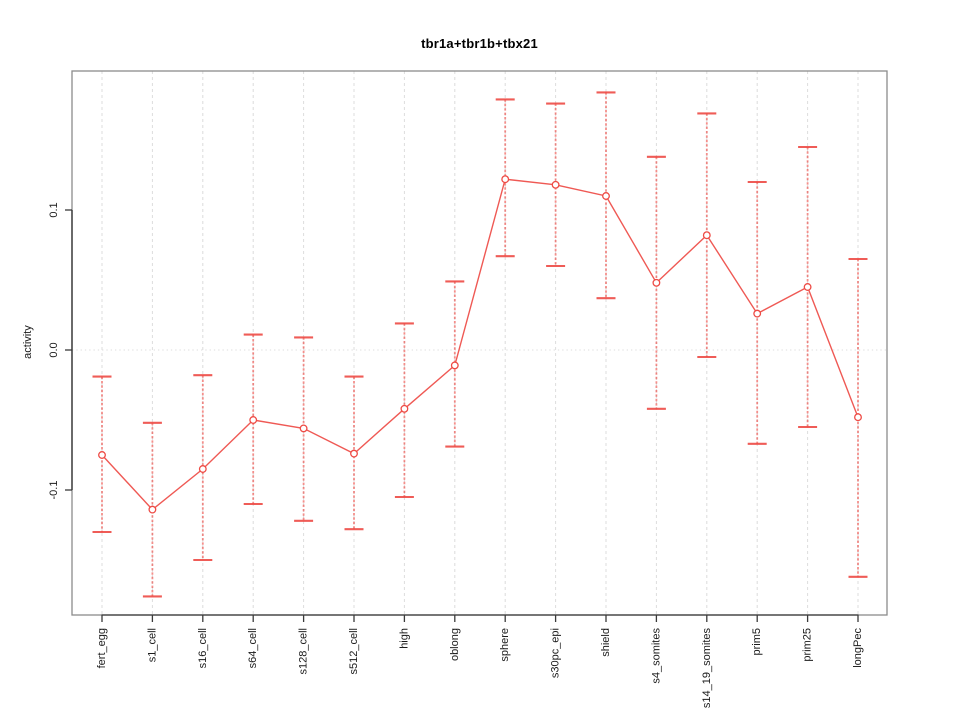  Describe the element at coordinates (404, 638) in the screenshot. I see `x-tick-label: high` at that location.